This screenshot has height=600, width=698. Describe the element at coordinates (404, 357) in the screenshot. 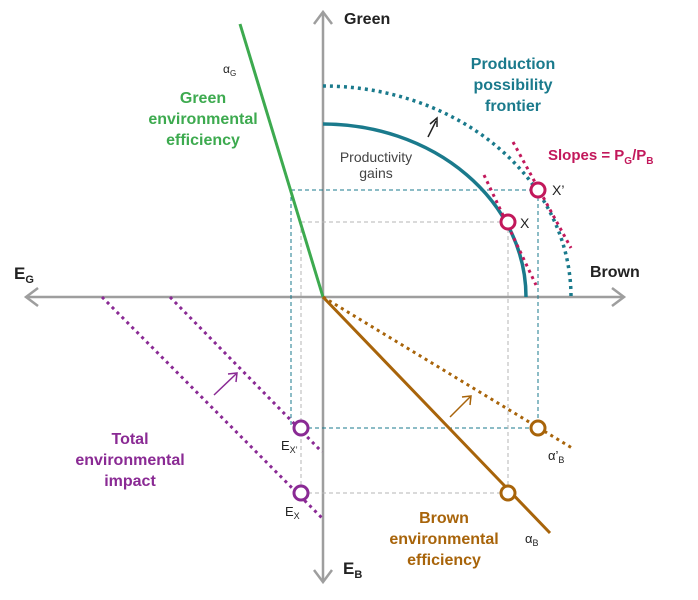

I see `x-guides` at that location.